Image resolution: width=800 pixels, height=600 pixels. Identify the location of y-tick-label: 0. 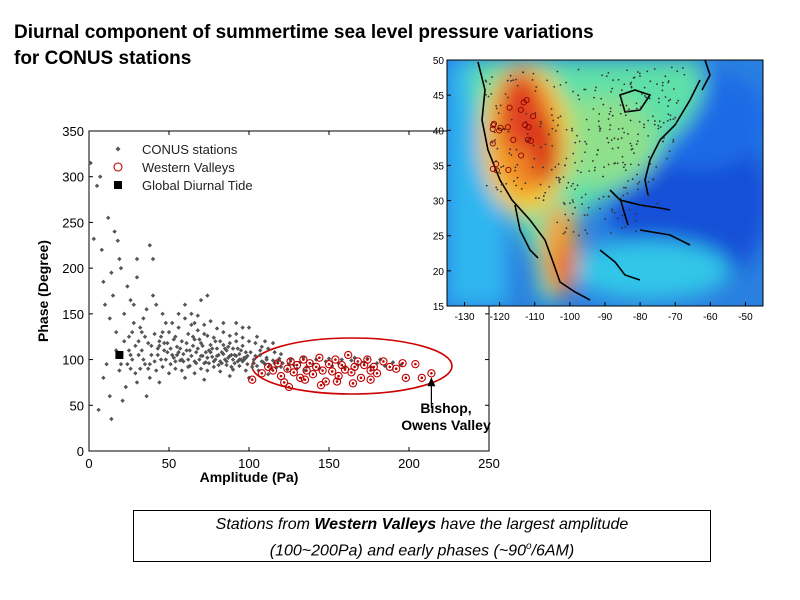
(80, 451).